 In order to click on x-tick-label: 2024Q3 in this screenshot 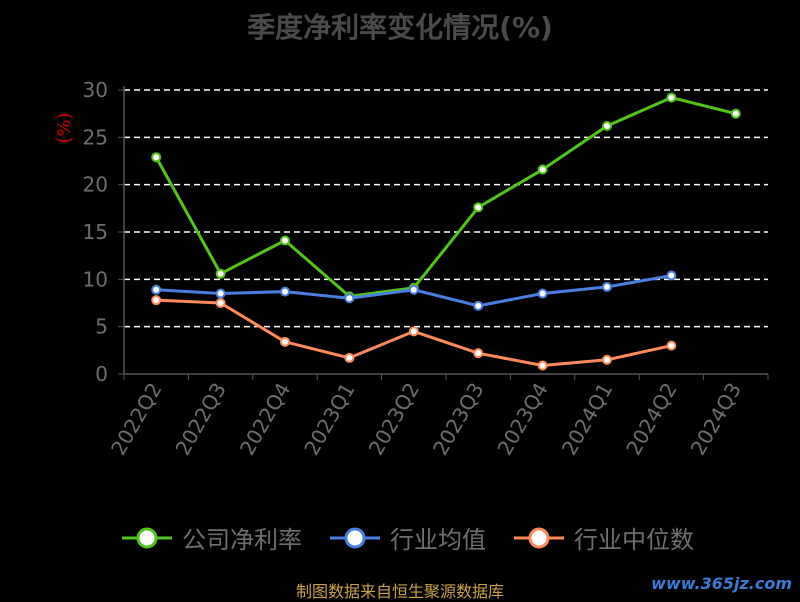, I will do `click(716, 419)`.